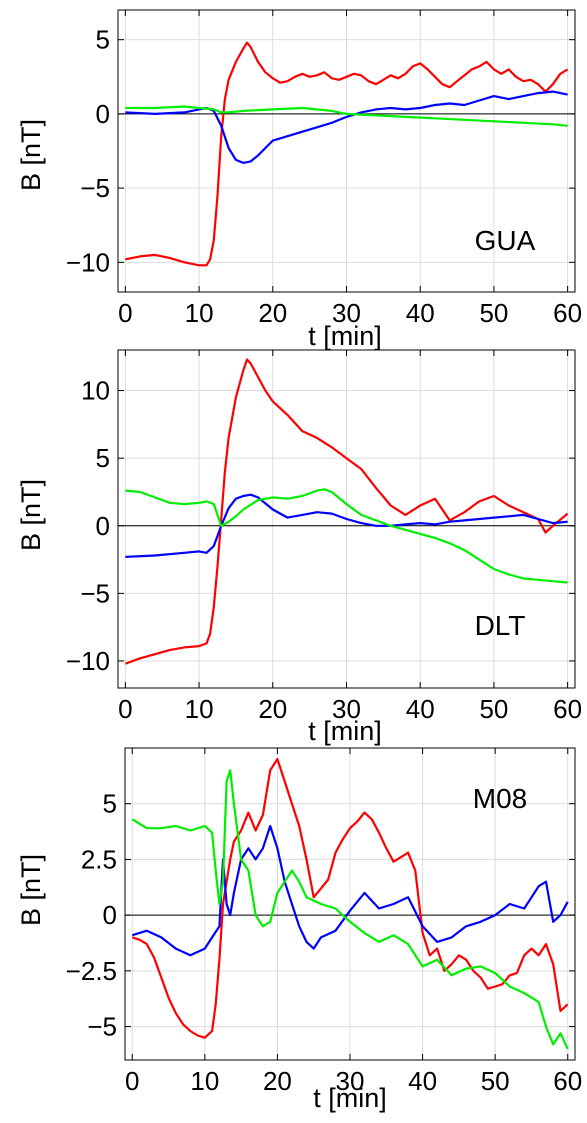 This screenshot has height=1123, width=587. I want to click on station-label-m08: M08, so click(500, 798).